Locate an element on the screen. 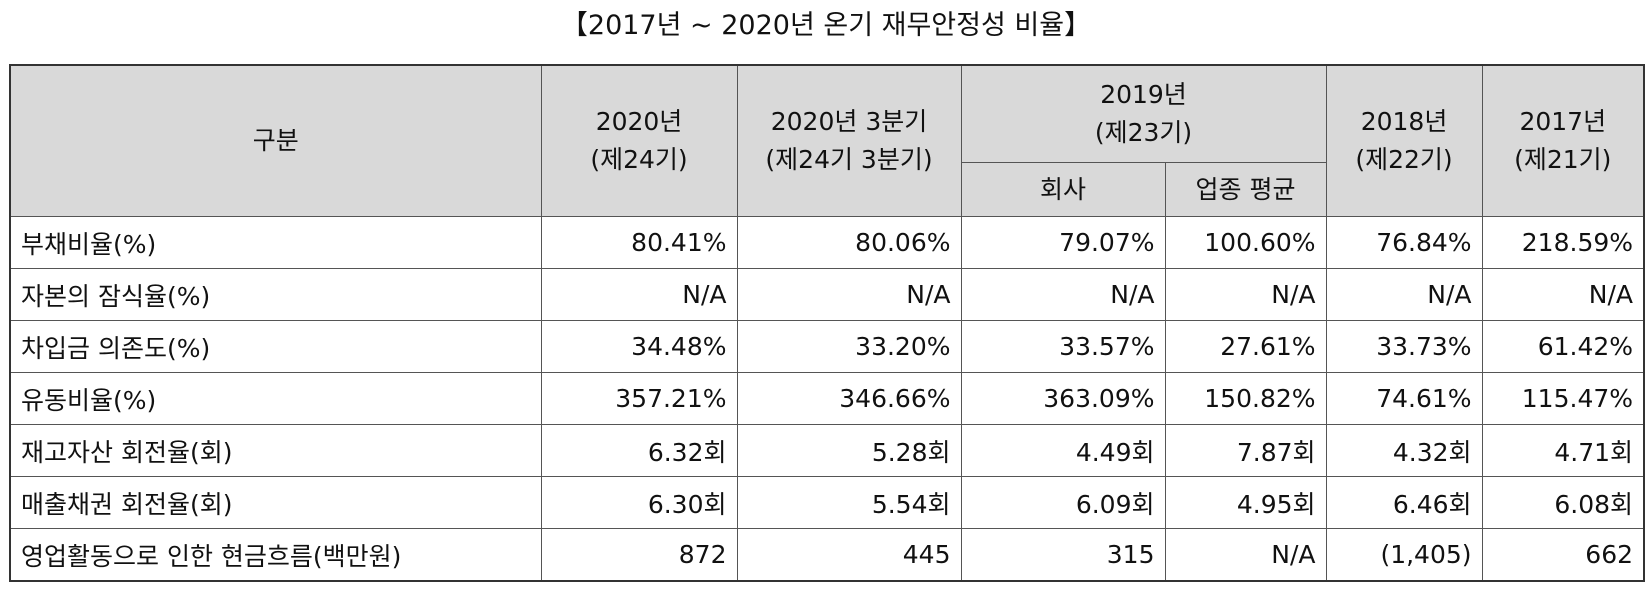 The height and width of the screenshot is (596, 1652). table-cell: 100.60% is located at coordinates (1245, 242).